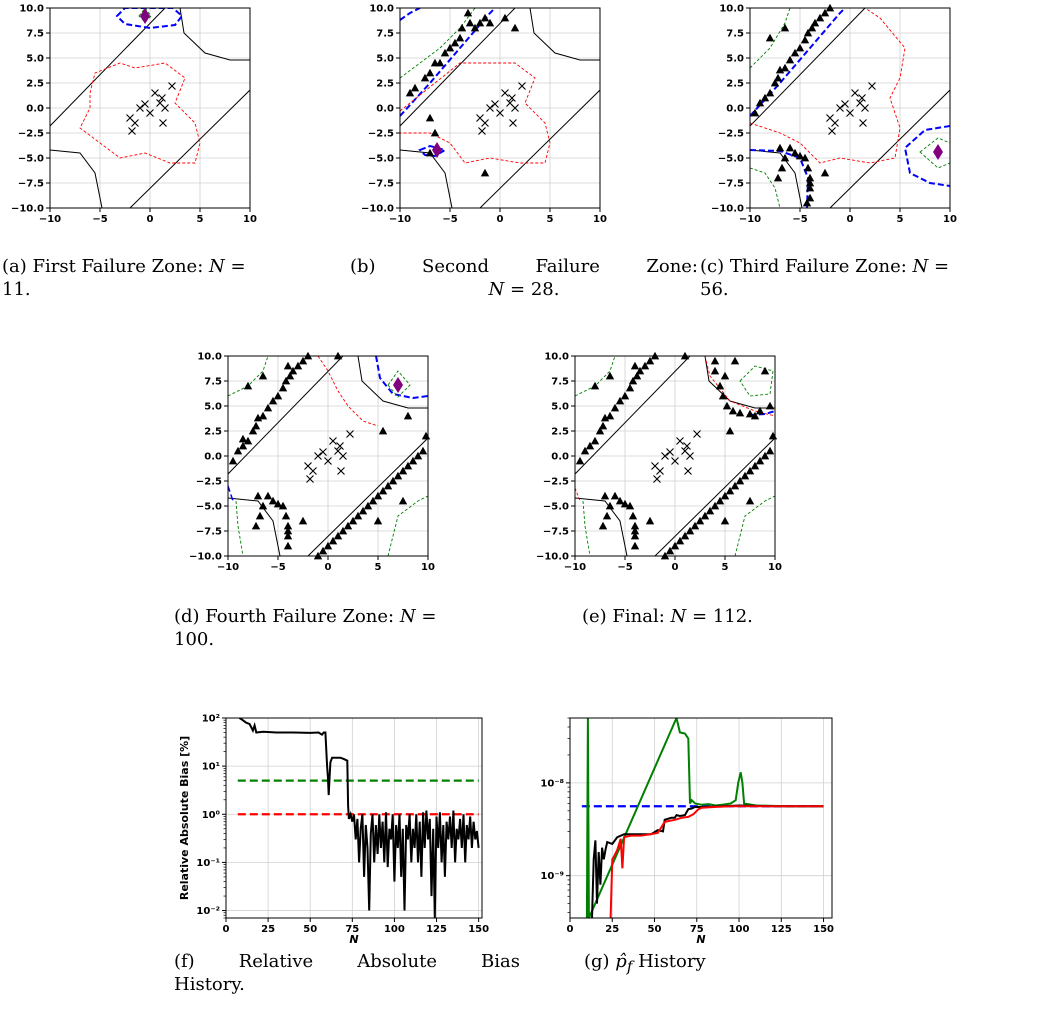  What do you see at coordinates (209, 984) in the screenshot?
I see `caption-text: History.` at bounding box center [209, 984].